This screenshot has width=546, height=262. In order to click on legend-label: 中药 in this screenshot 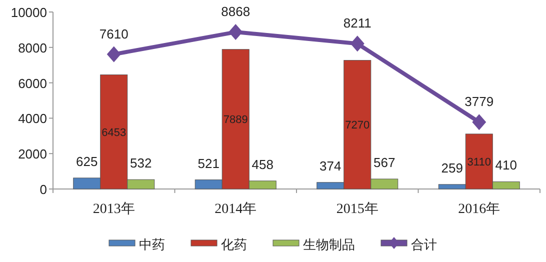, I will do `click(152, 244)`.